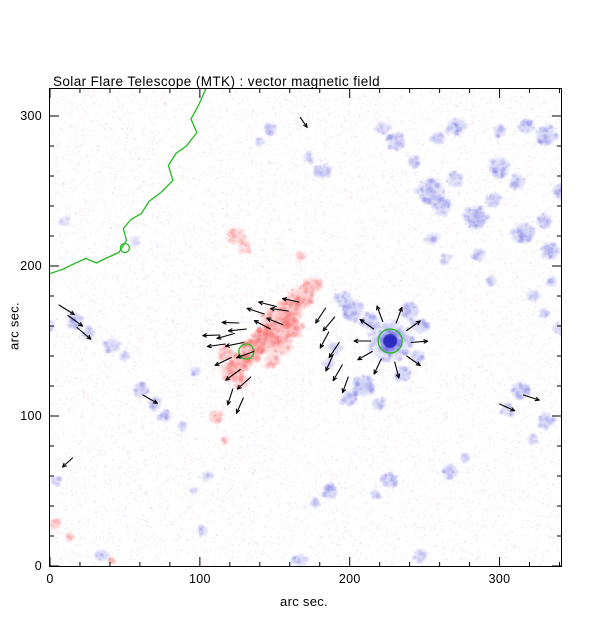 This screenshot has width=612, height=617. Describe the element at coordinates (38, 566) in the screenshot. I see `y-tick-label: 0` at that location.